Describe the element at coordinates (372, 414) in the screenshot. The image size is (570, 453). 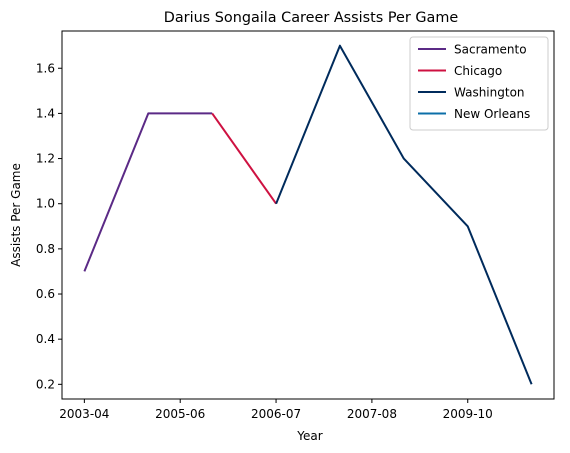
I see `x-tick-label: 2007-08` at that location.